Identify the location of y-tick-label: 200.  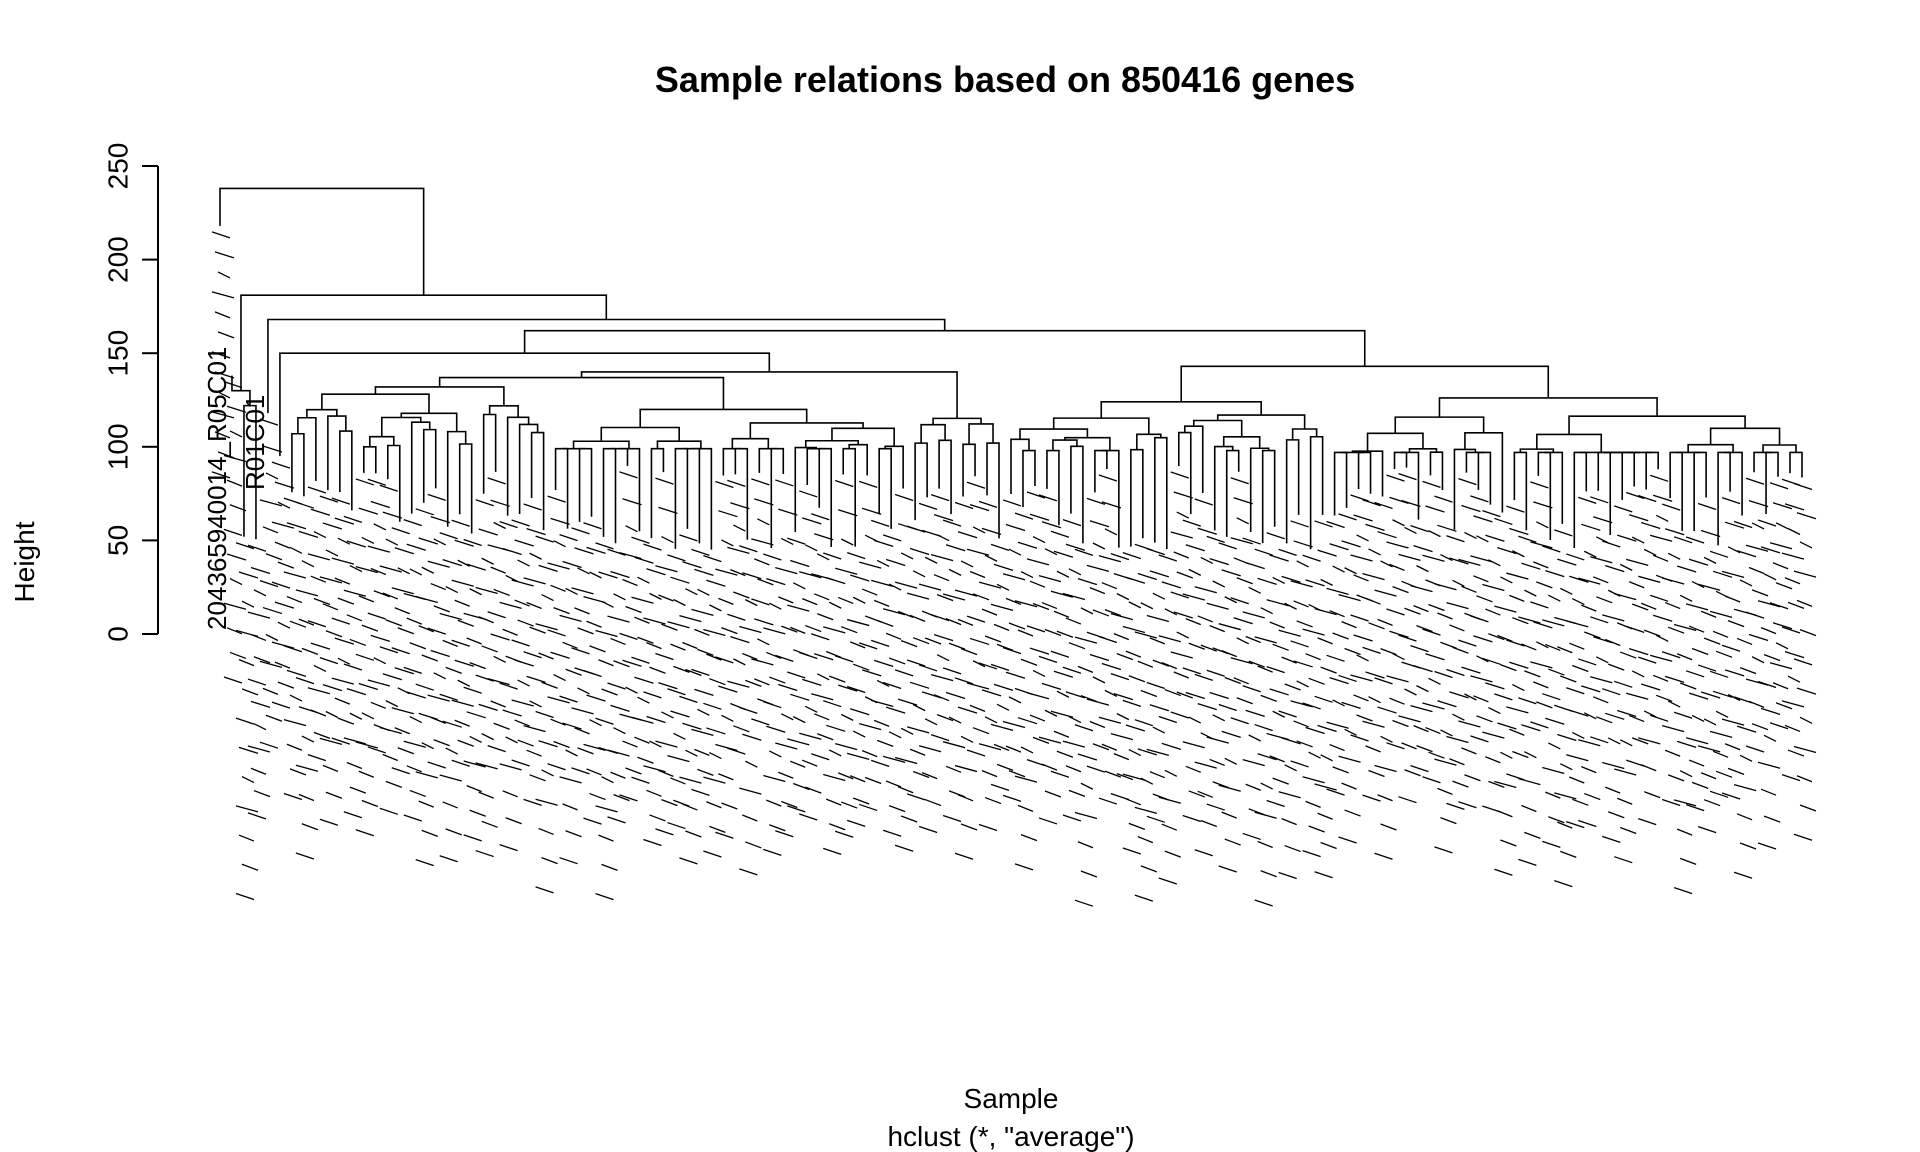
(118, 259).